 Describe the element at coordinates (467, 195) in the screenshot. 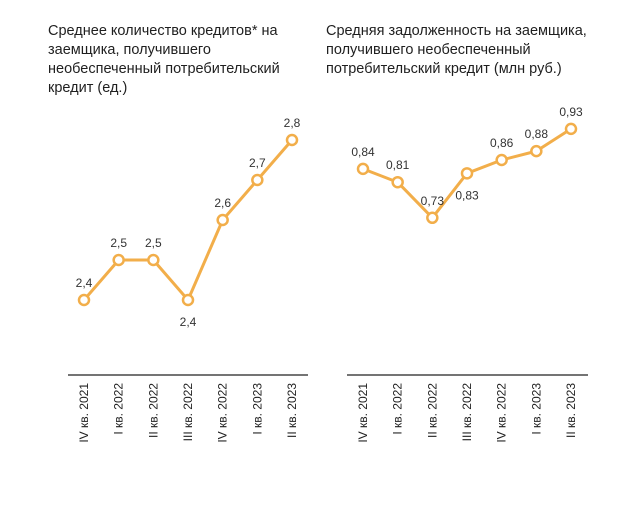

I see `data-label-right-3: 0,83` at that location.